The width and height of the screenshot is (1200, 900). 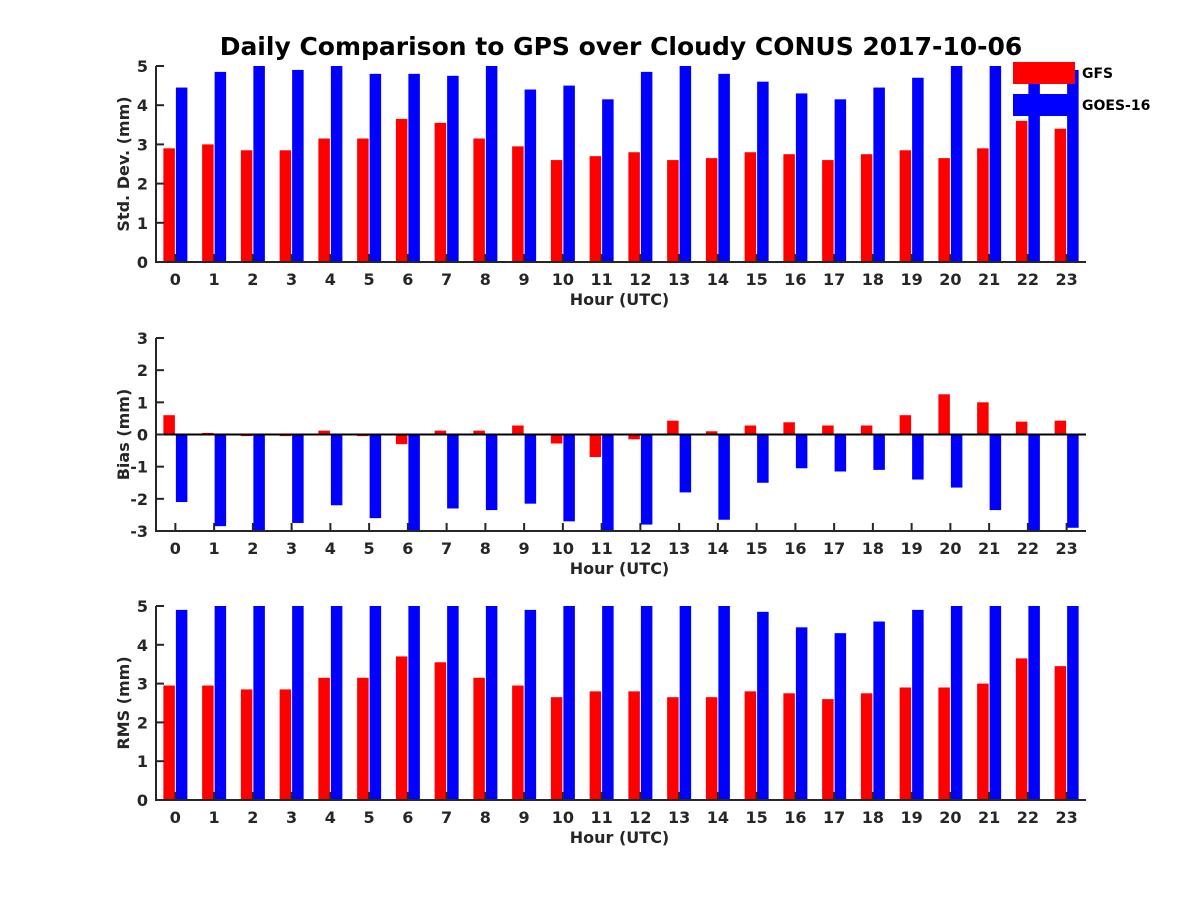 What do you see at coordinates (139, 467) in the screenshot?
I see `y-tick-label: -1` at bounding box center [139, 467].